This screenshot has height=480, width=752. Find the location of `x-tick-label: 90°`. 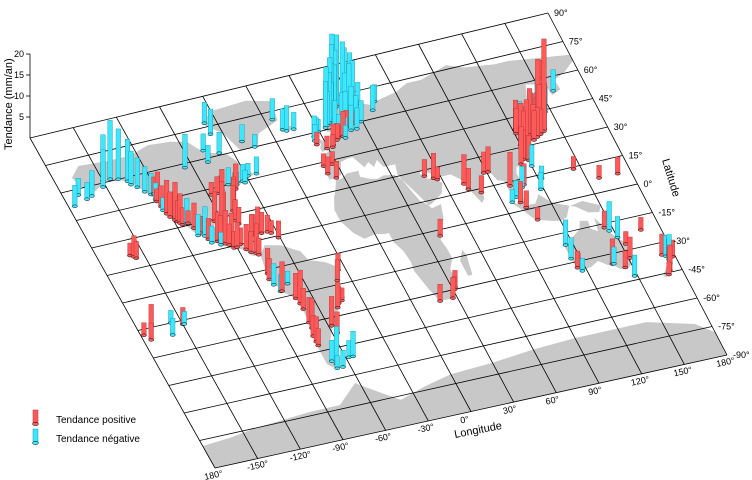

x-tick-label: 90° is located at coordinates (595, 391).